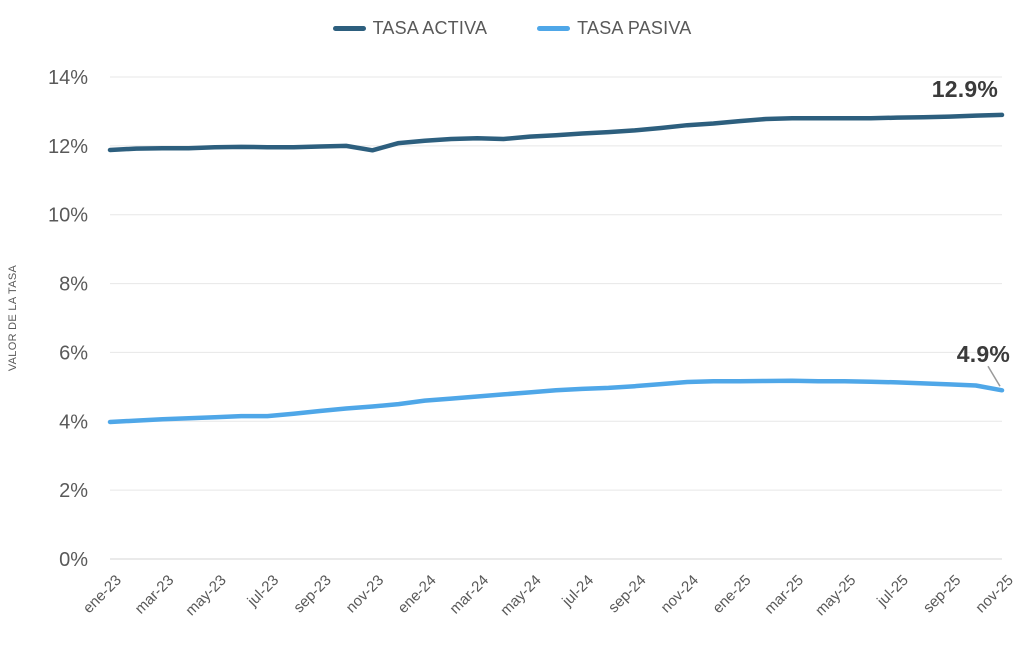 The image size is (1024, 668). Describe the element at coordinates (512, 28) in the screenshot. I see `chart-legend: TASA ACTIVA TASA PASIVA` at that location.